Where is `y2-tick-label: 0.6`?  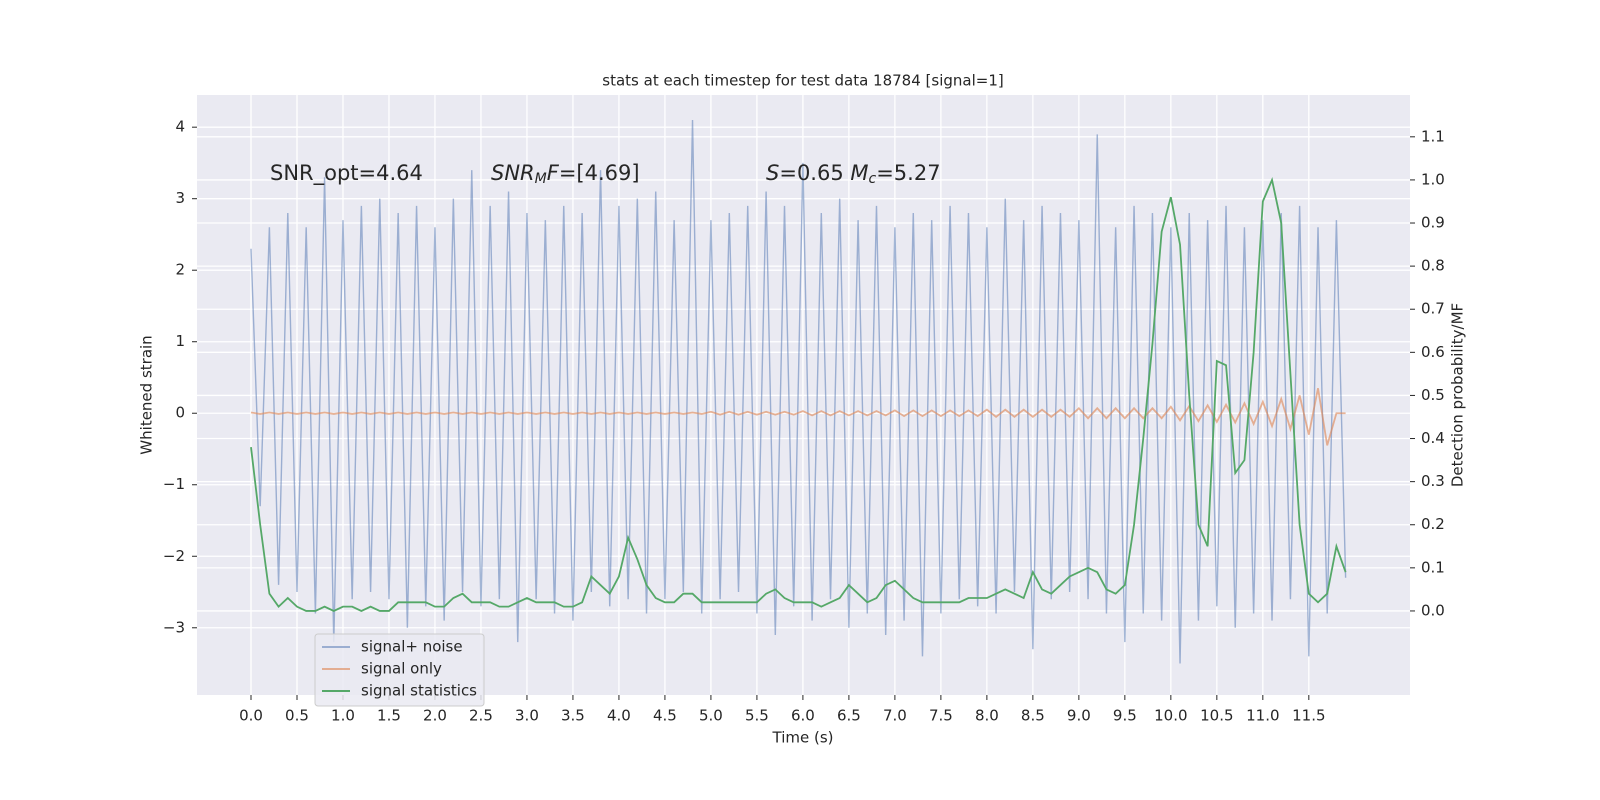 y2-tick-label: 0.6 is located at coordinates (1433, 352).